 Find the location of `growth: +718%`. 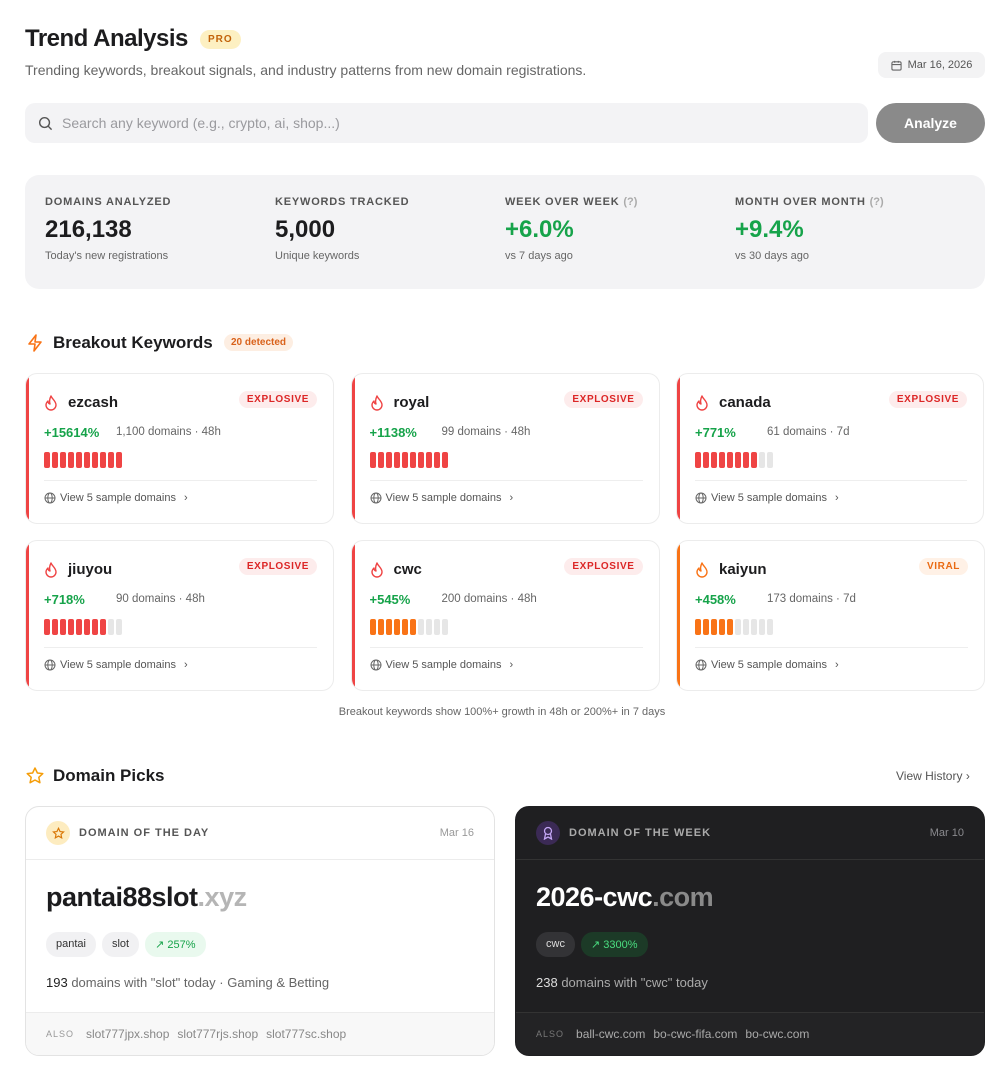

growth: +718% is located at coordinates (64, 599).